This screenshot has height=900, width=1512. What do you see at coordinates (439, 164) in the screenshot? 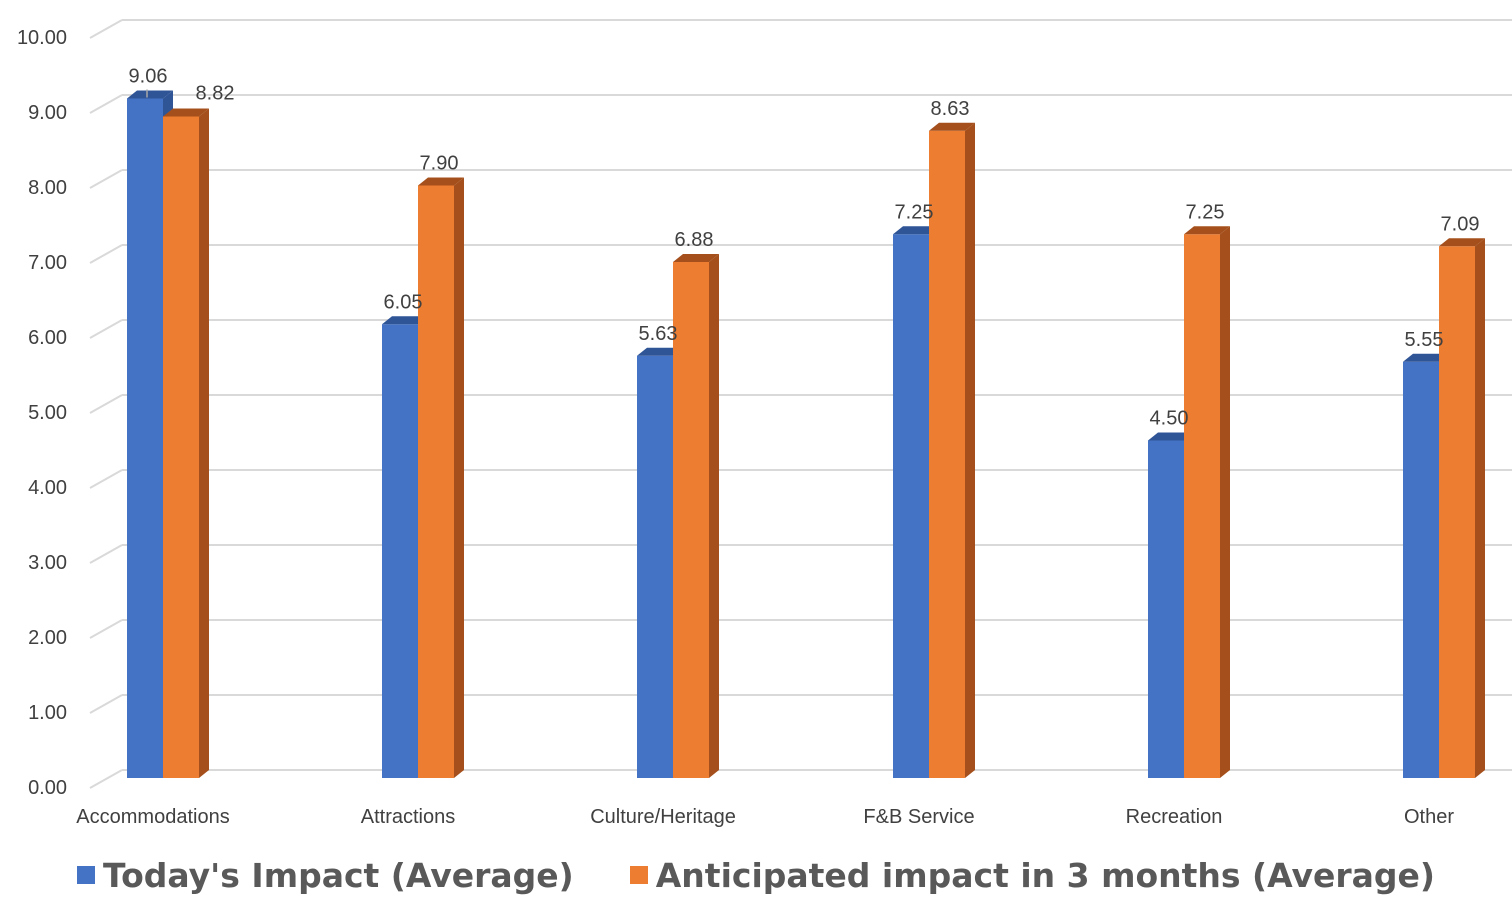
I see `data-label-anticipated: 7.90` at bounding box center [439, 164].